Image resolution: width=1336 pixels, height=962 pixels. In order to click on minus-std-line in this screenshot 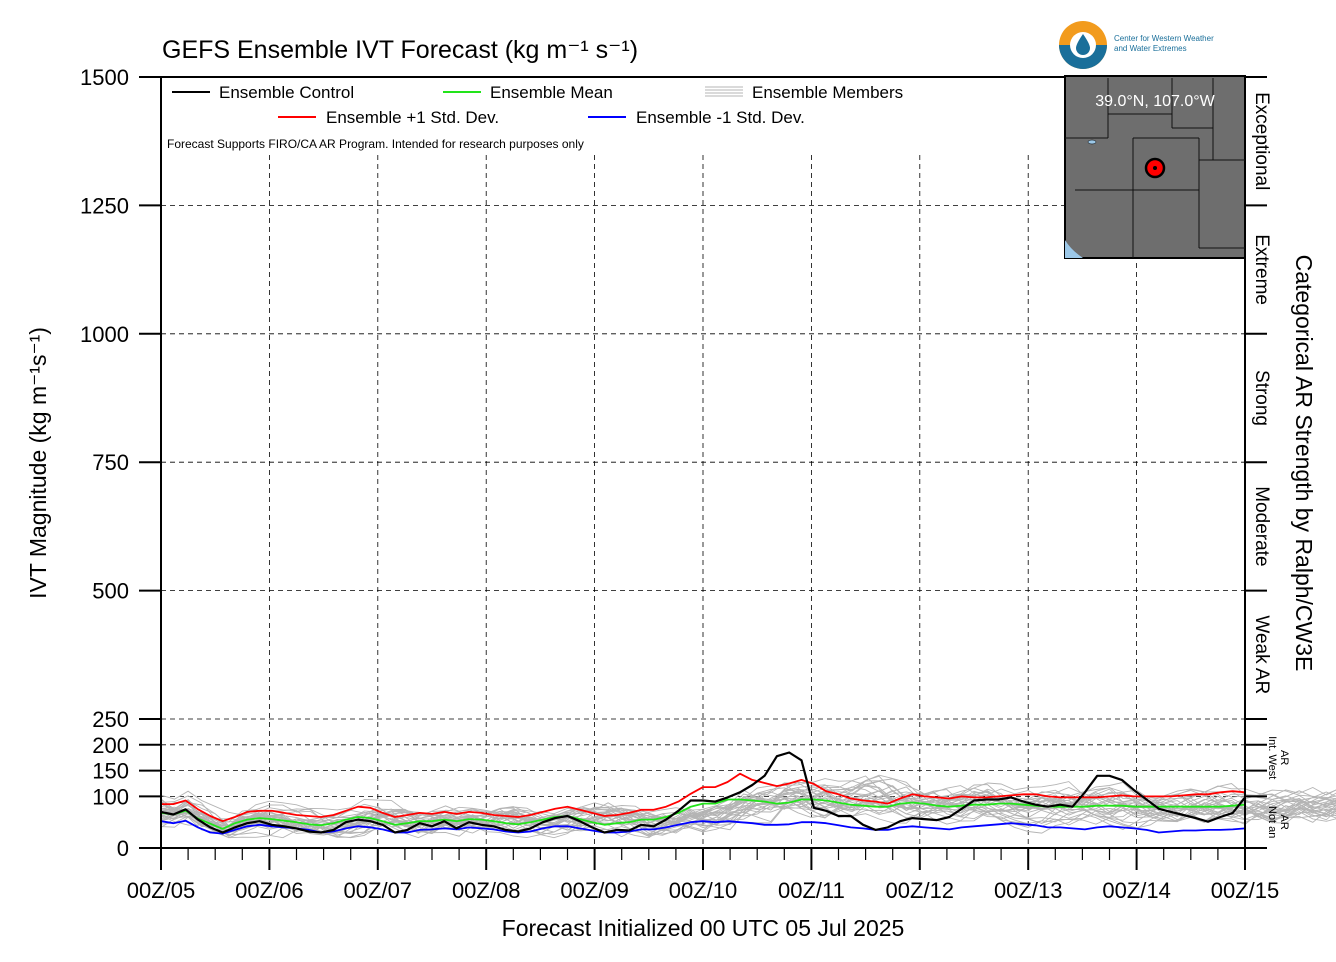, I will do `click(703, 827)`.